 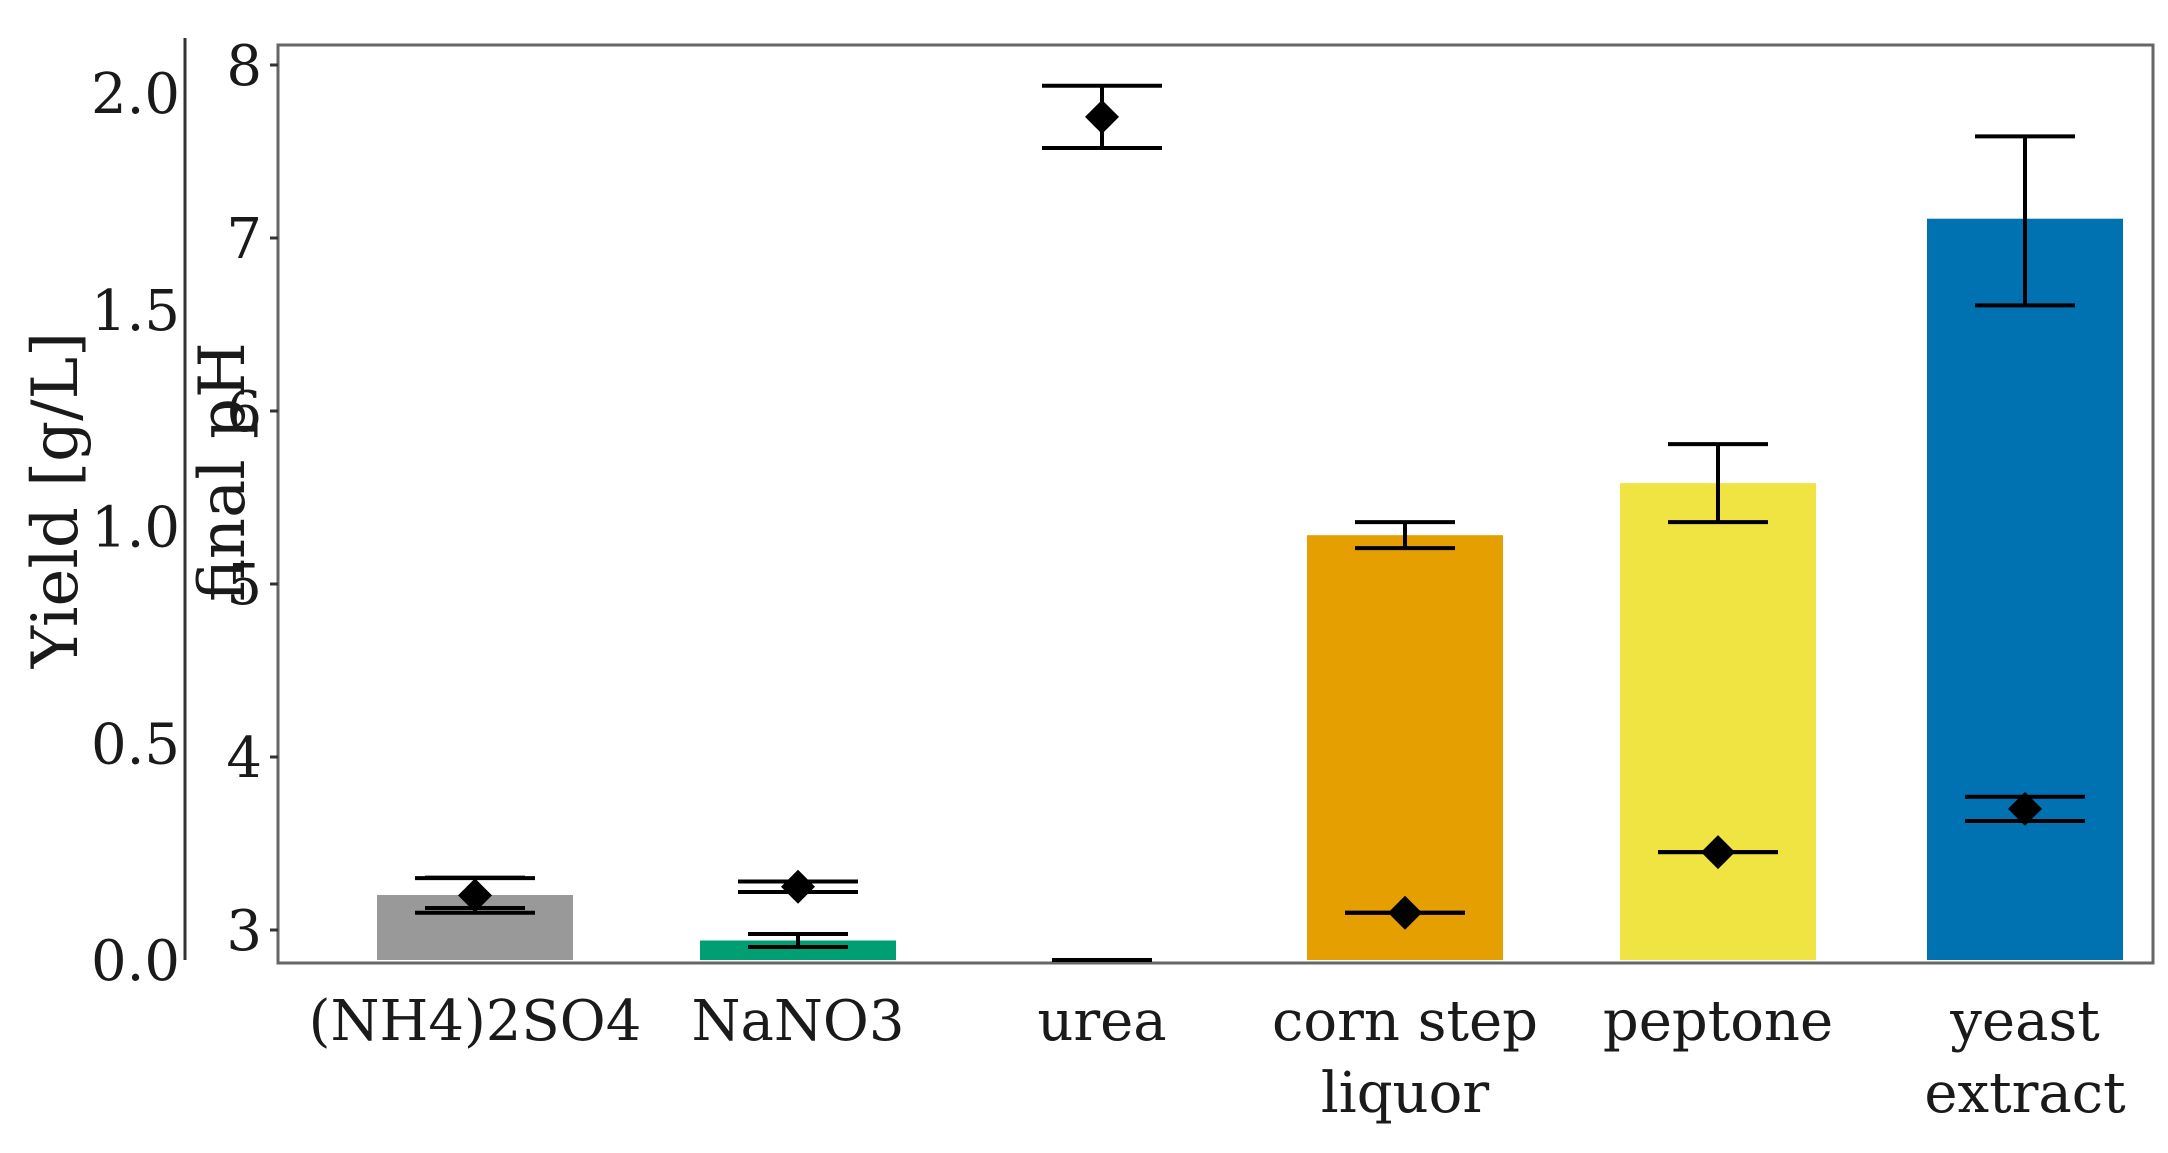 What do you see at coordinates (244, 758) in the screenshot?
I see `ph-tick-label: 4` at bounding box center [244, 758].